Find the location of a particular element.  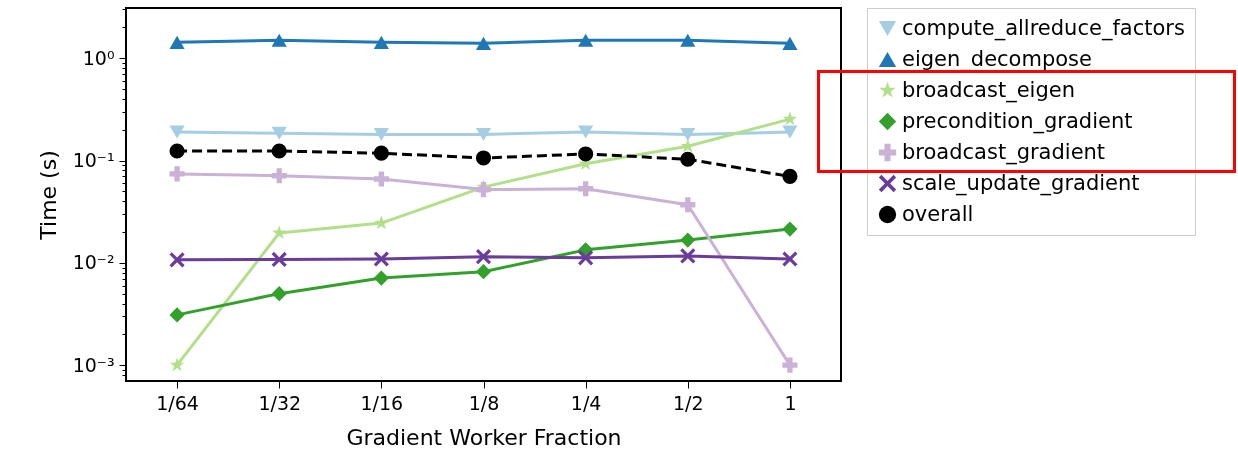

x-axis-title: Gradient Worker Fraction is located at coordinates (484, 437).